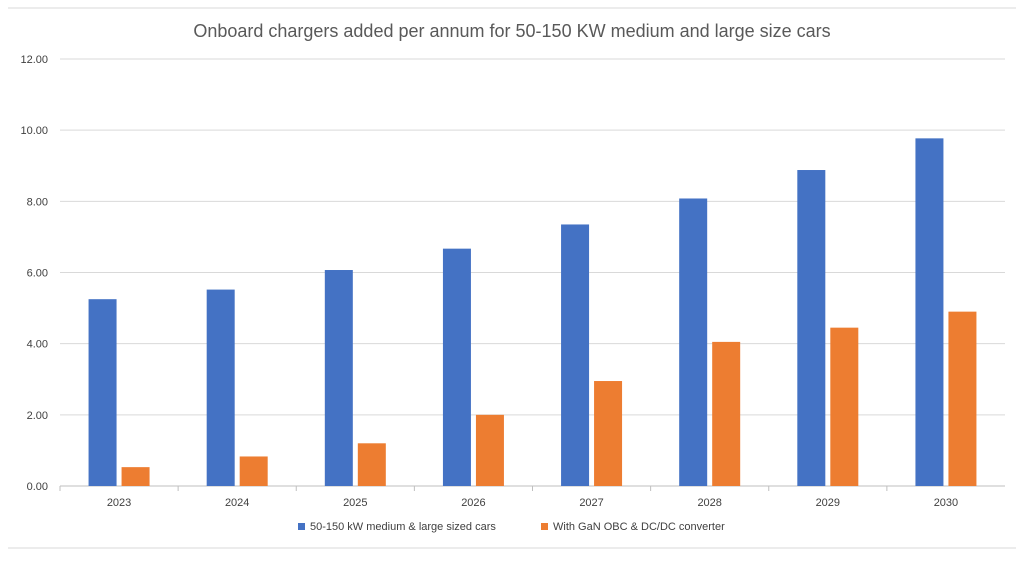 The height and width of the screenshot is (569, 1024). I want to click on bar-cars-2028, so click(693, 342).